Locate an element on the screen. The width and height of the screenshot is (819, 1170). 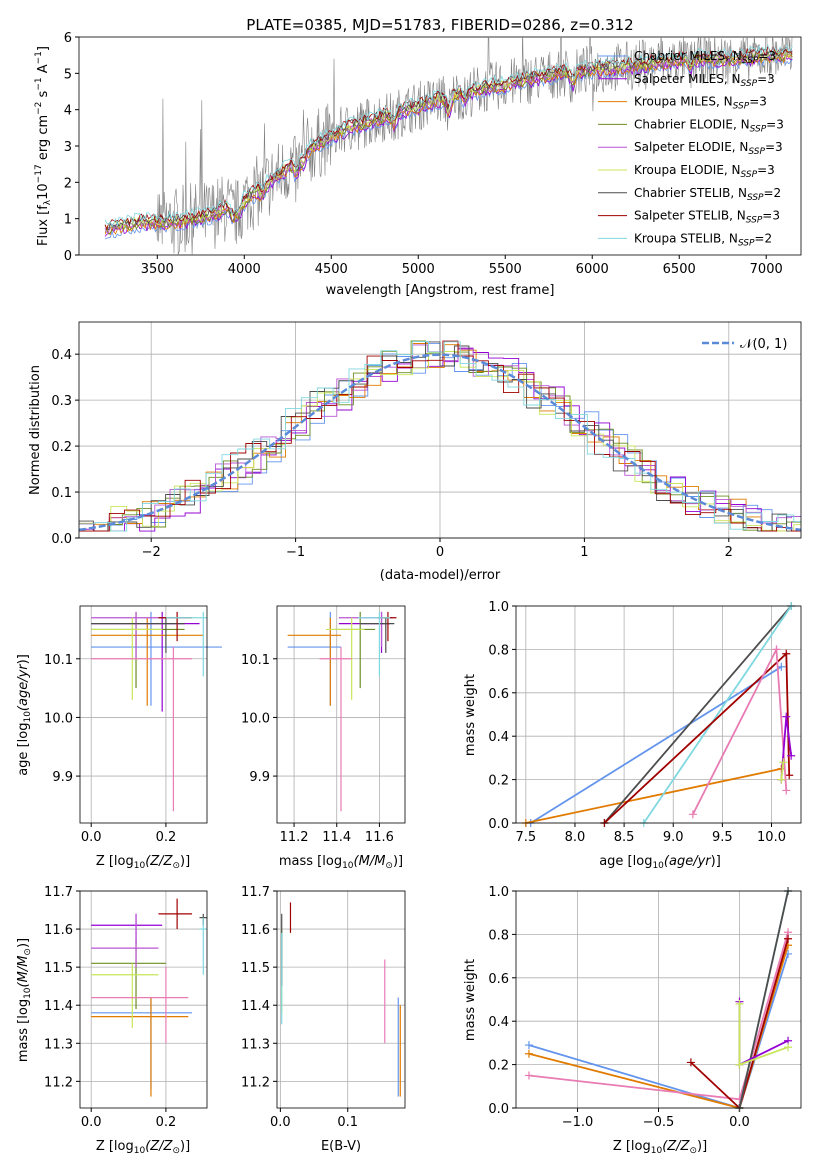
mass-ylabel: mass [log10(M/M⊙)] is located at coordinates (24, 1000).